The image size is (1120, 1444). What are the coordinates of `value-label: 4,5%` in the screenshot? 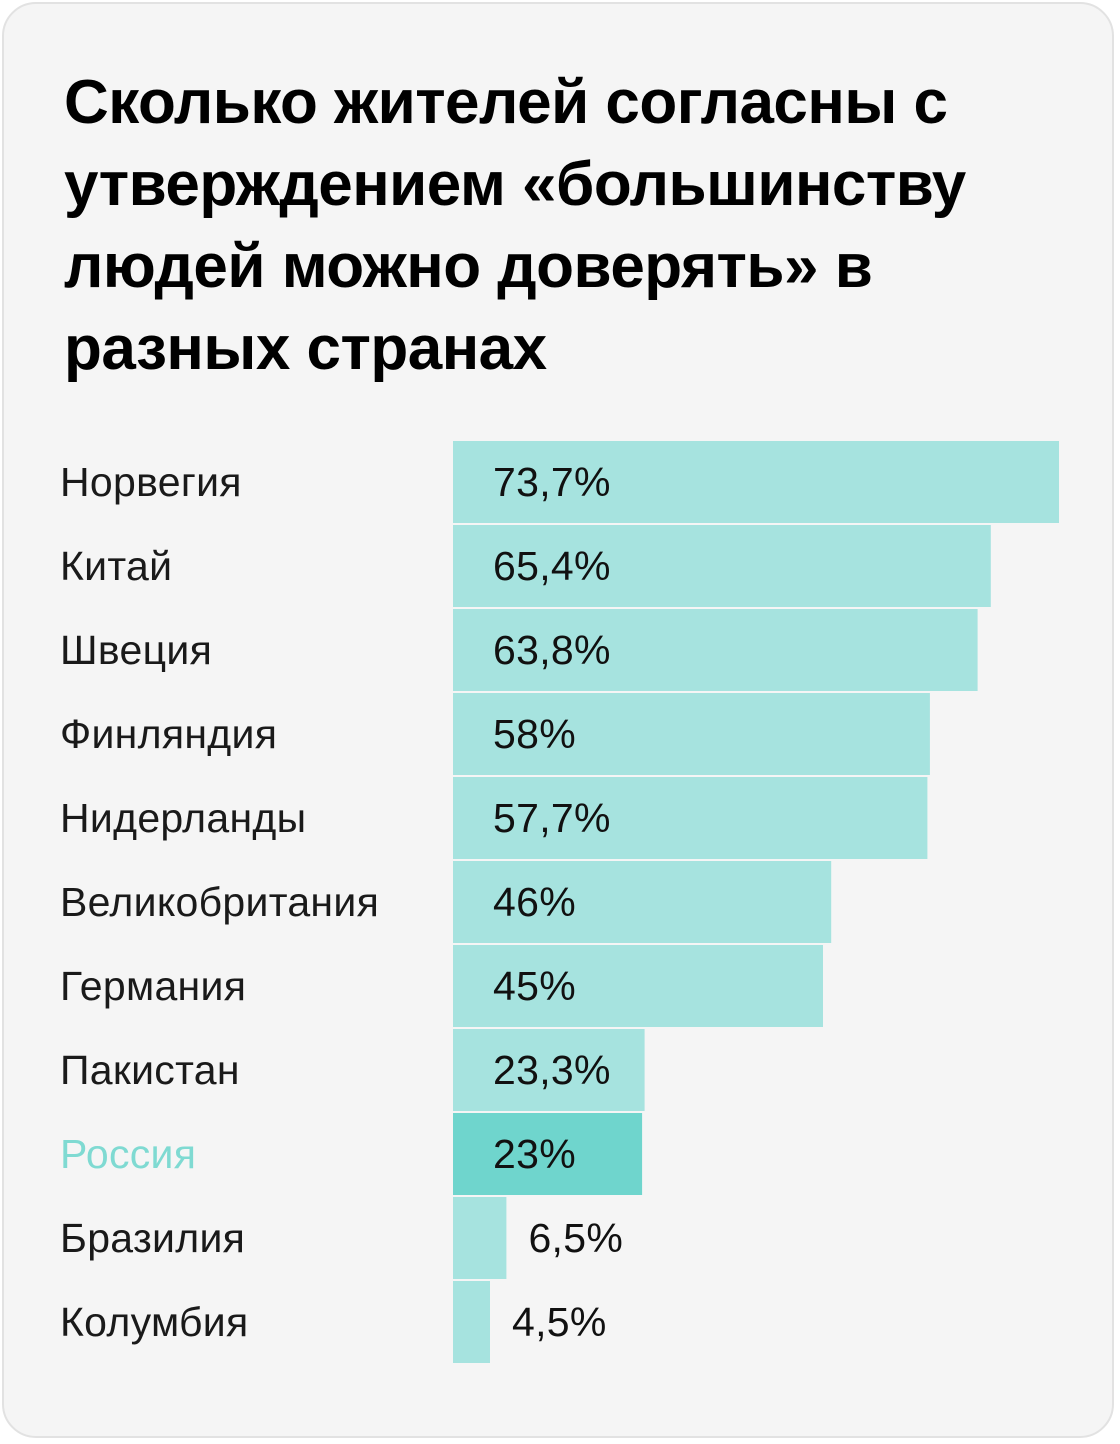 It's located at (559, 1322).